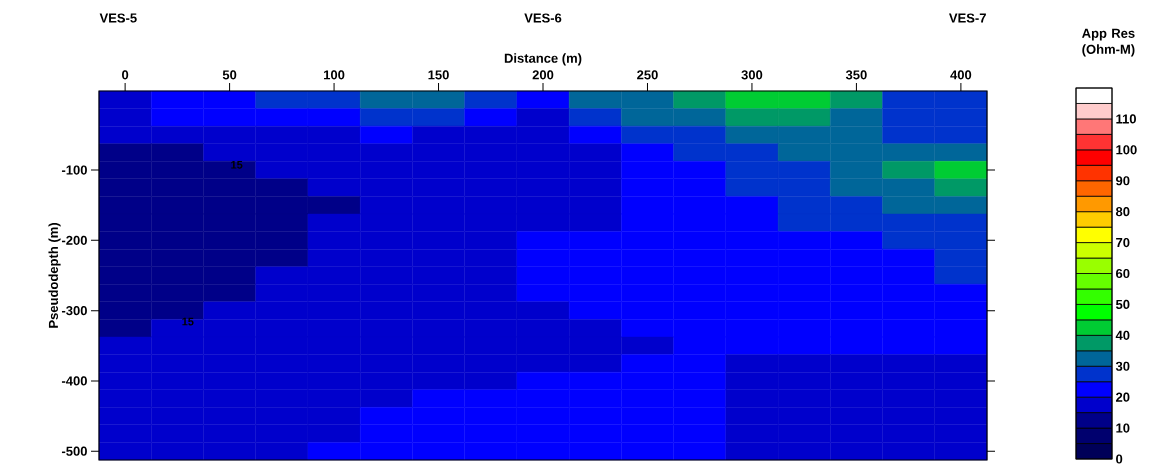  I want to click on text: VES-6, so click(543, 18).